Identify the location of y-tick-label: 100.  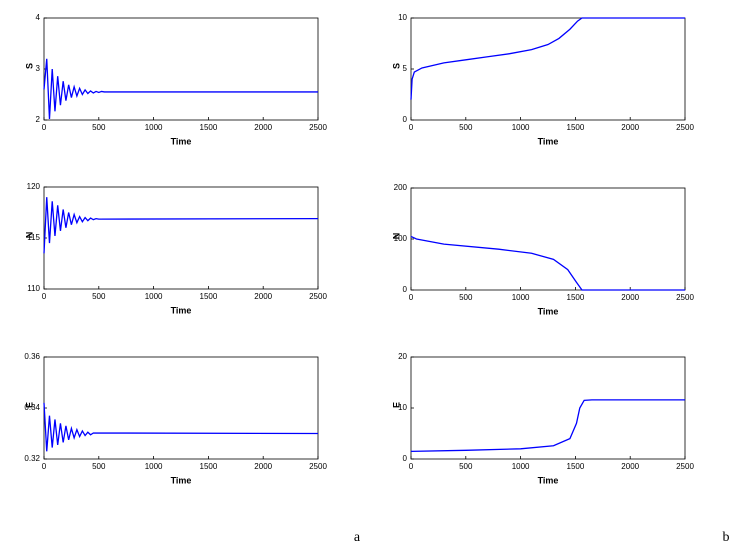
(401, 238).